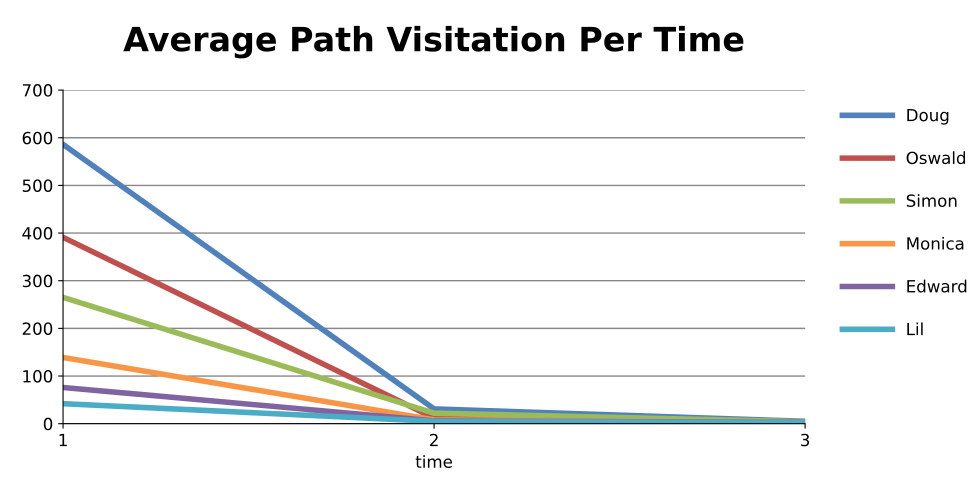 The image size is (970, 487). I want to click on y-tick-label: 500, so click(37, 185).